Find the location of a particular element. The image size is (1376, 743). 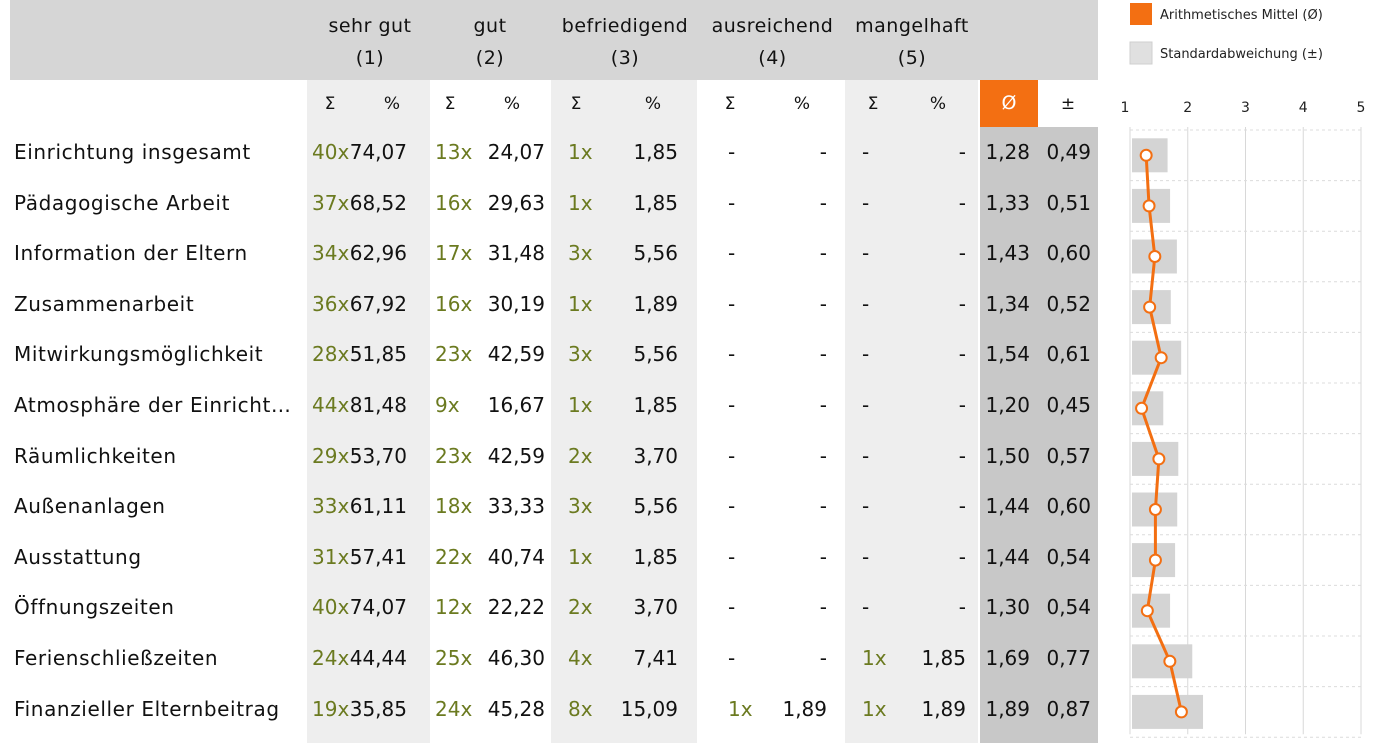

row-label: Finanzieller Elternbeitrag is located at coordinates (147, 708).